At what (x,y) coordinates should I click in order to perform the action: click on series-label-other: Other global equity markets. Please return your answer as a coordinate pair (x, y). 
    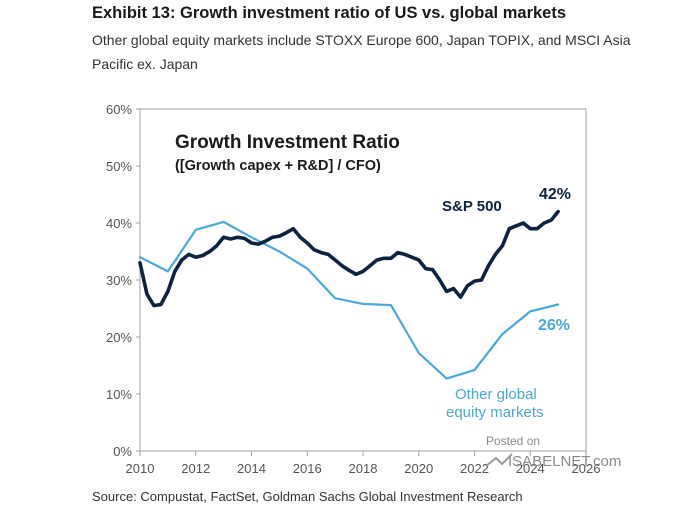
    Looking at the image, I should click on (495, 403).